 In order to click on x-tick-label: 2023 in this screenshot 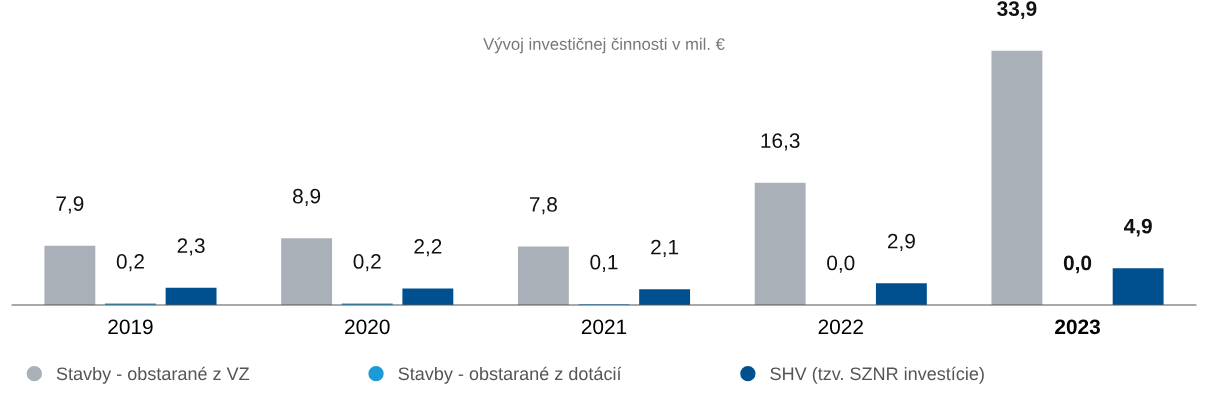, I will do `click(1077, 327)`.